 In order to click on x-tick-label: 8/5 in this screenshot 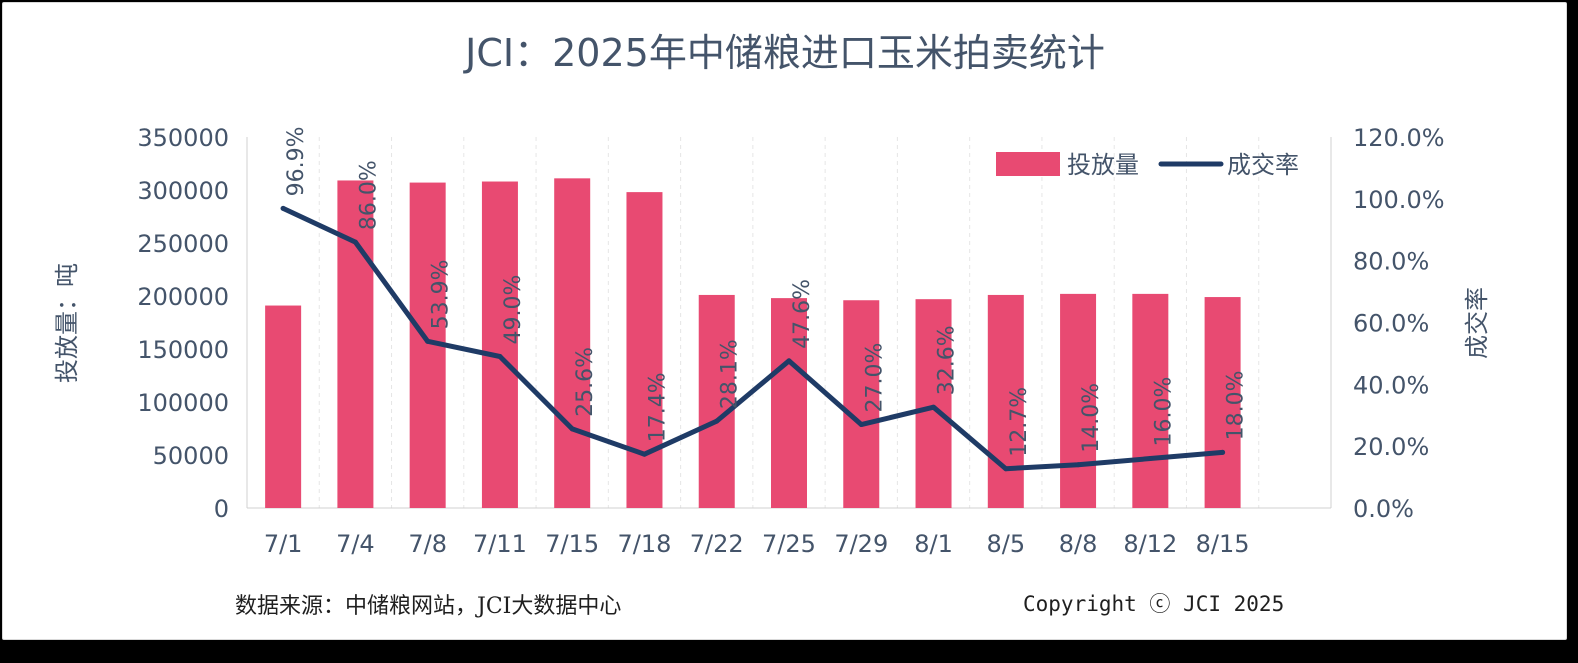, I will do `click(1005, 544)`.